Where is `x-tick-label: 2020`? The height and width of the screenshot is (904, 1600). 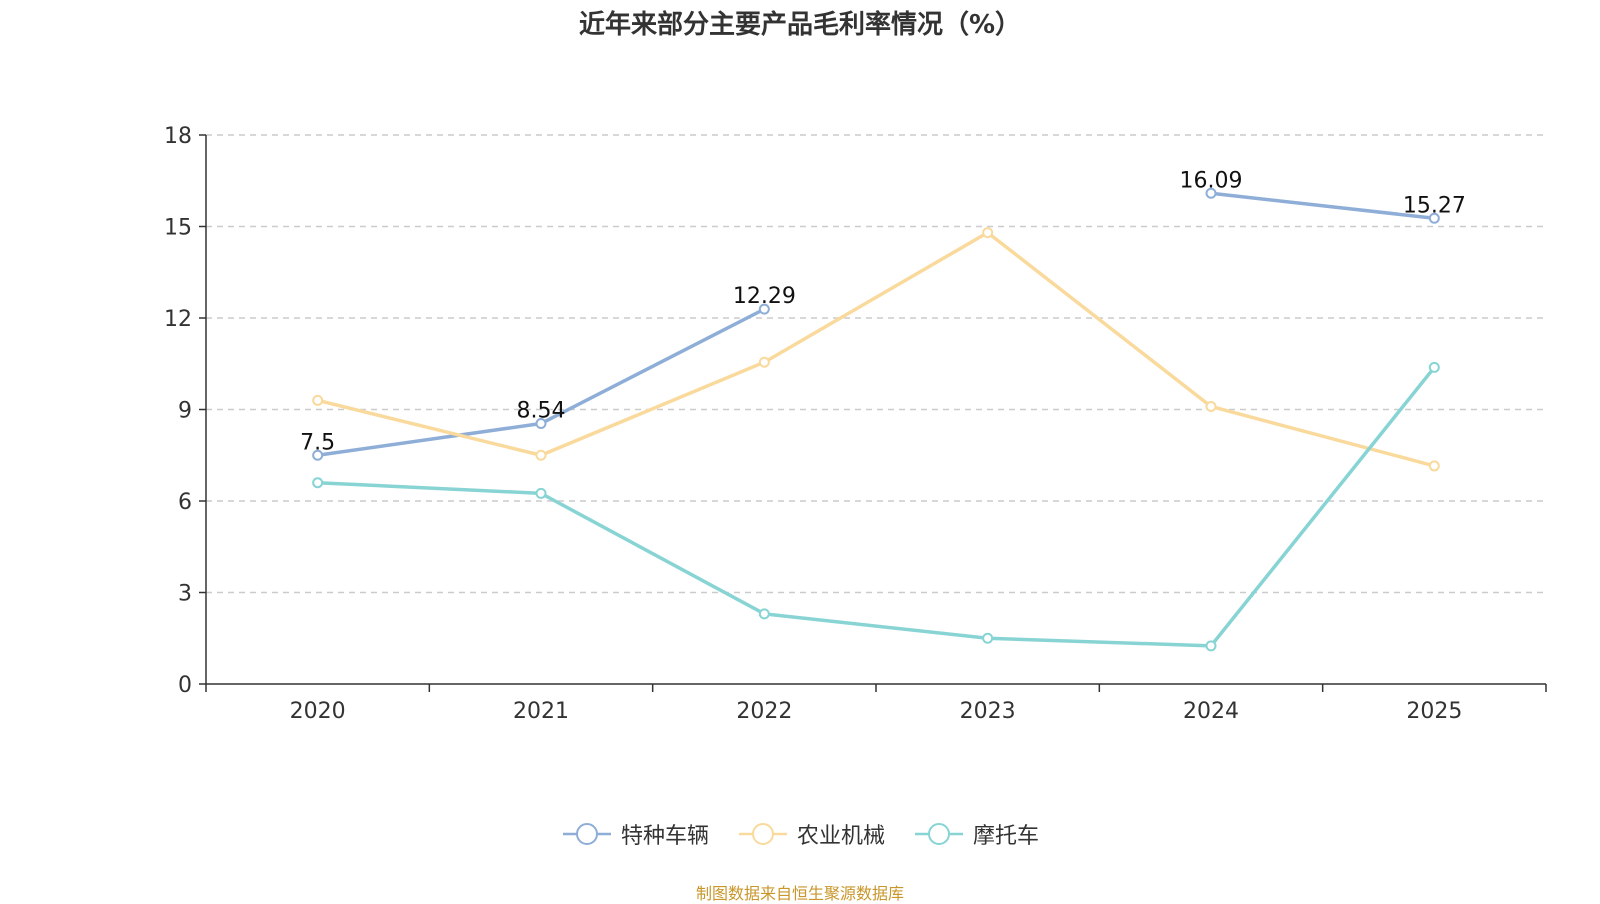 x-tick-label: 2020 is located at coordinates (318, 711).